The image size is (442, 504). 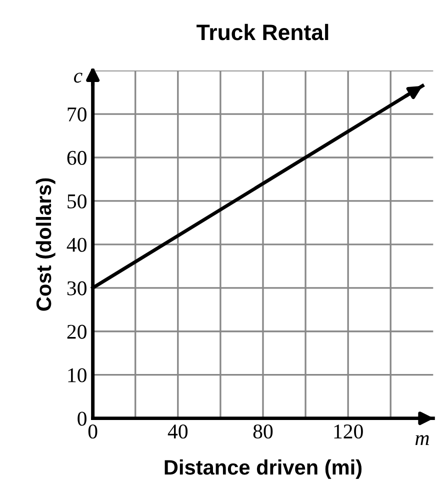 I want to click on x-tick-label: 120, so click(x=348, y=431).